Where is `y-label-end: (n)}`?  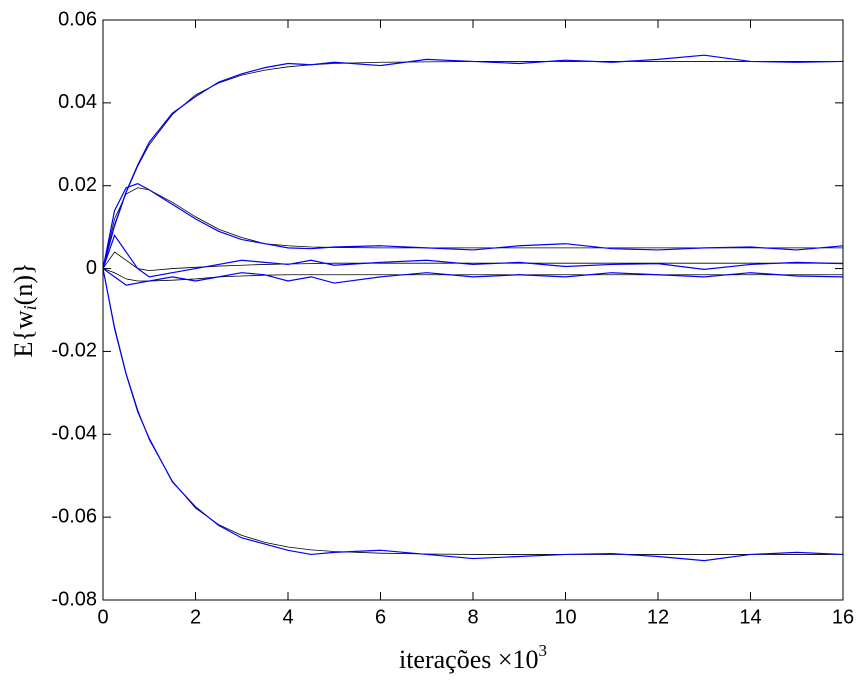
y-label-end: (n)} is located at coordinates (23, 284).